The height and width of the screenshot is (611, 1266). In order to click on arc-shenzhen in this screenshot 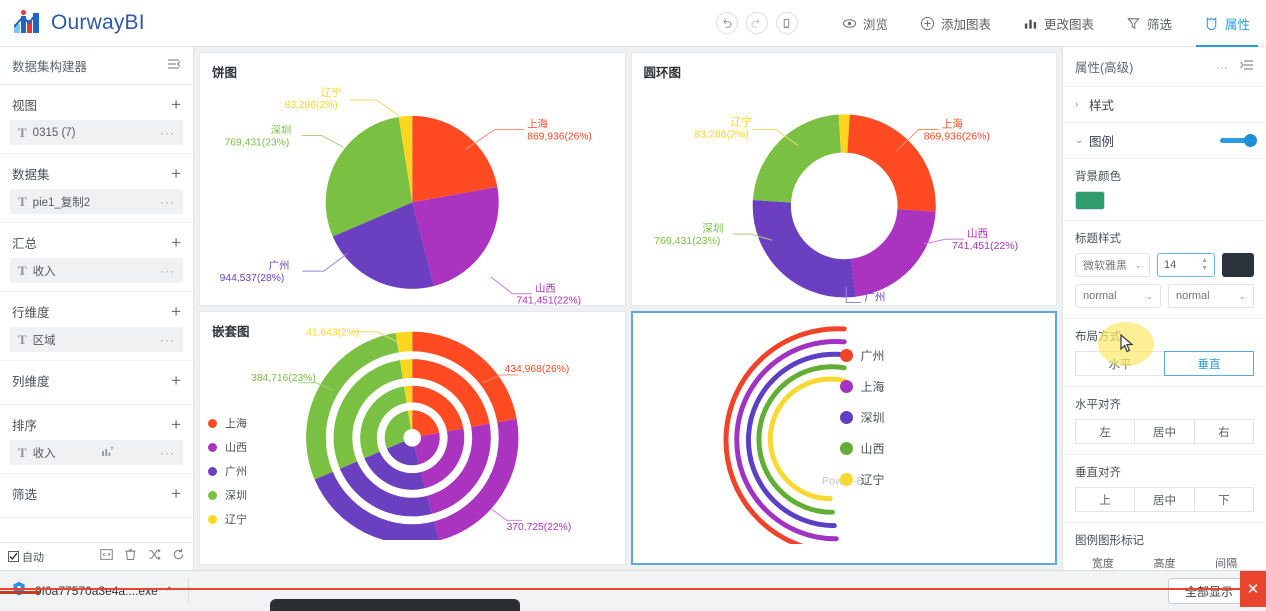, I will do `click(796, 440)`.